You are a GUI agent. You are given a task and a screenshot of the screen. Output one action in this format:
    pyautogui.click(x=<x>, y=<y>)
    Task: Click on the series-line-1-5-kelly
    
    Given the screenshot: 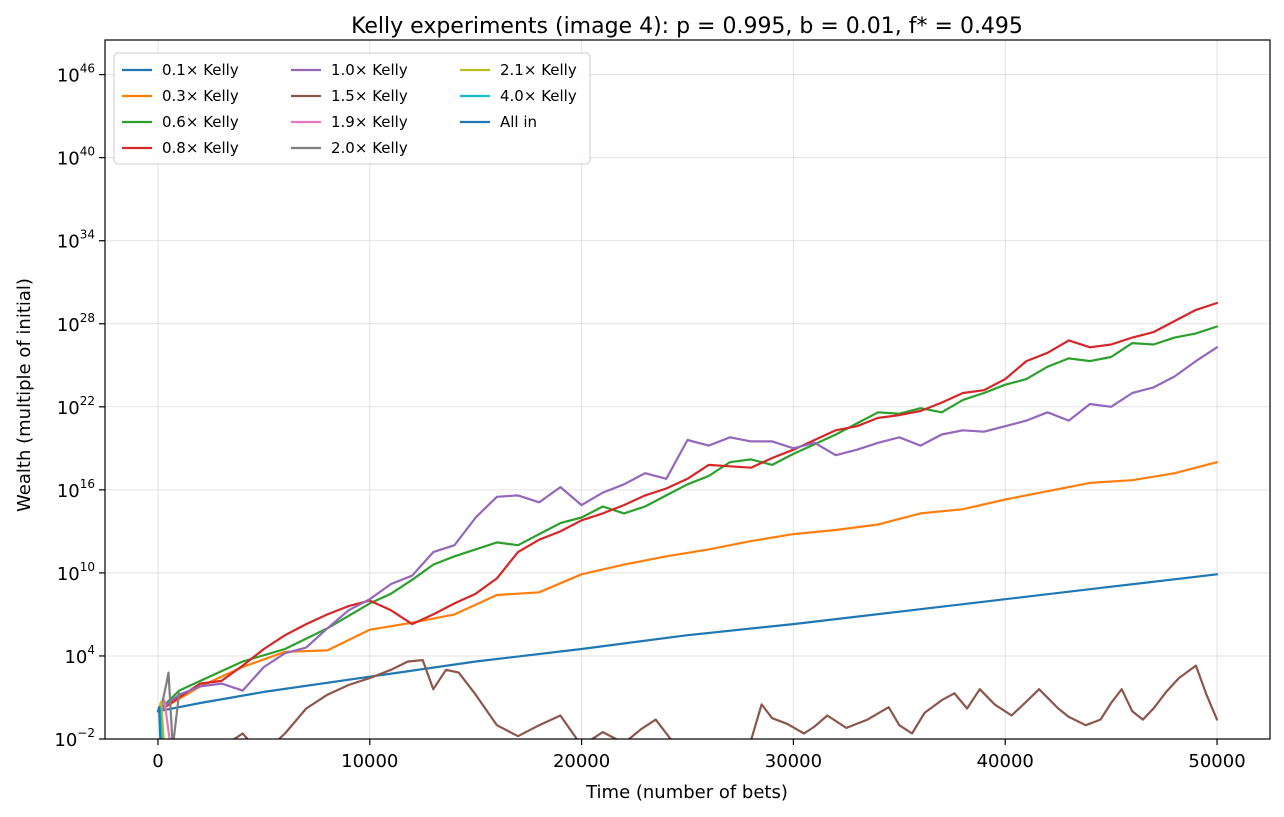 What is the action you would take?
    pyautogui.click(x=725, y=698)
    